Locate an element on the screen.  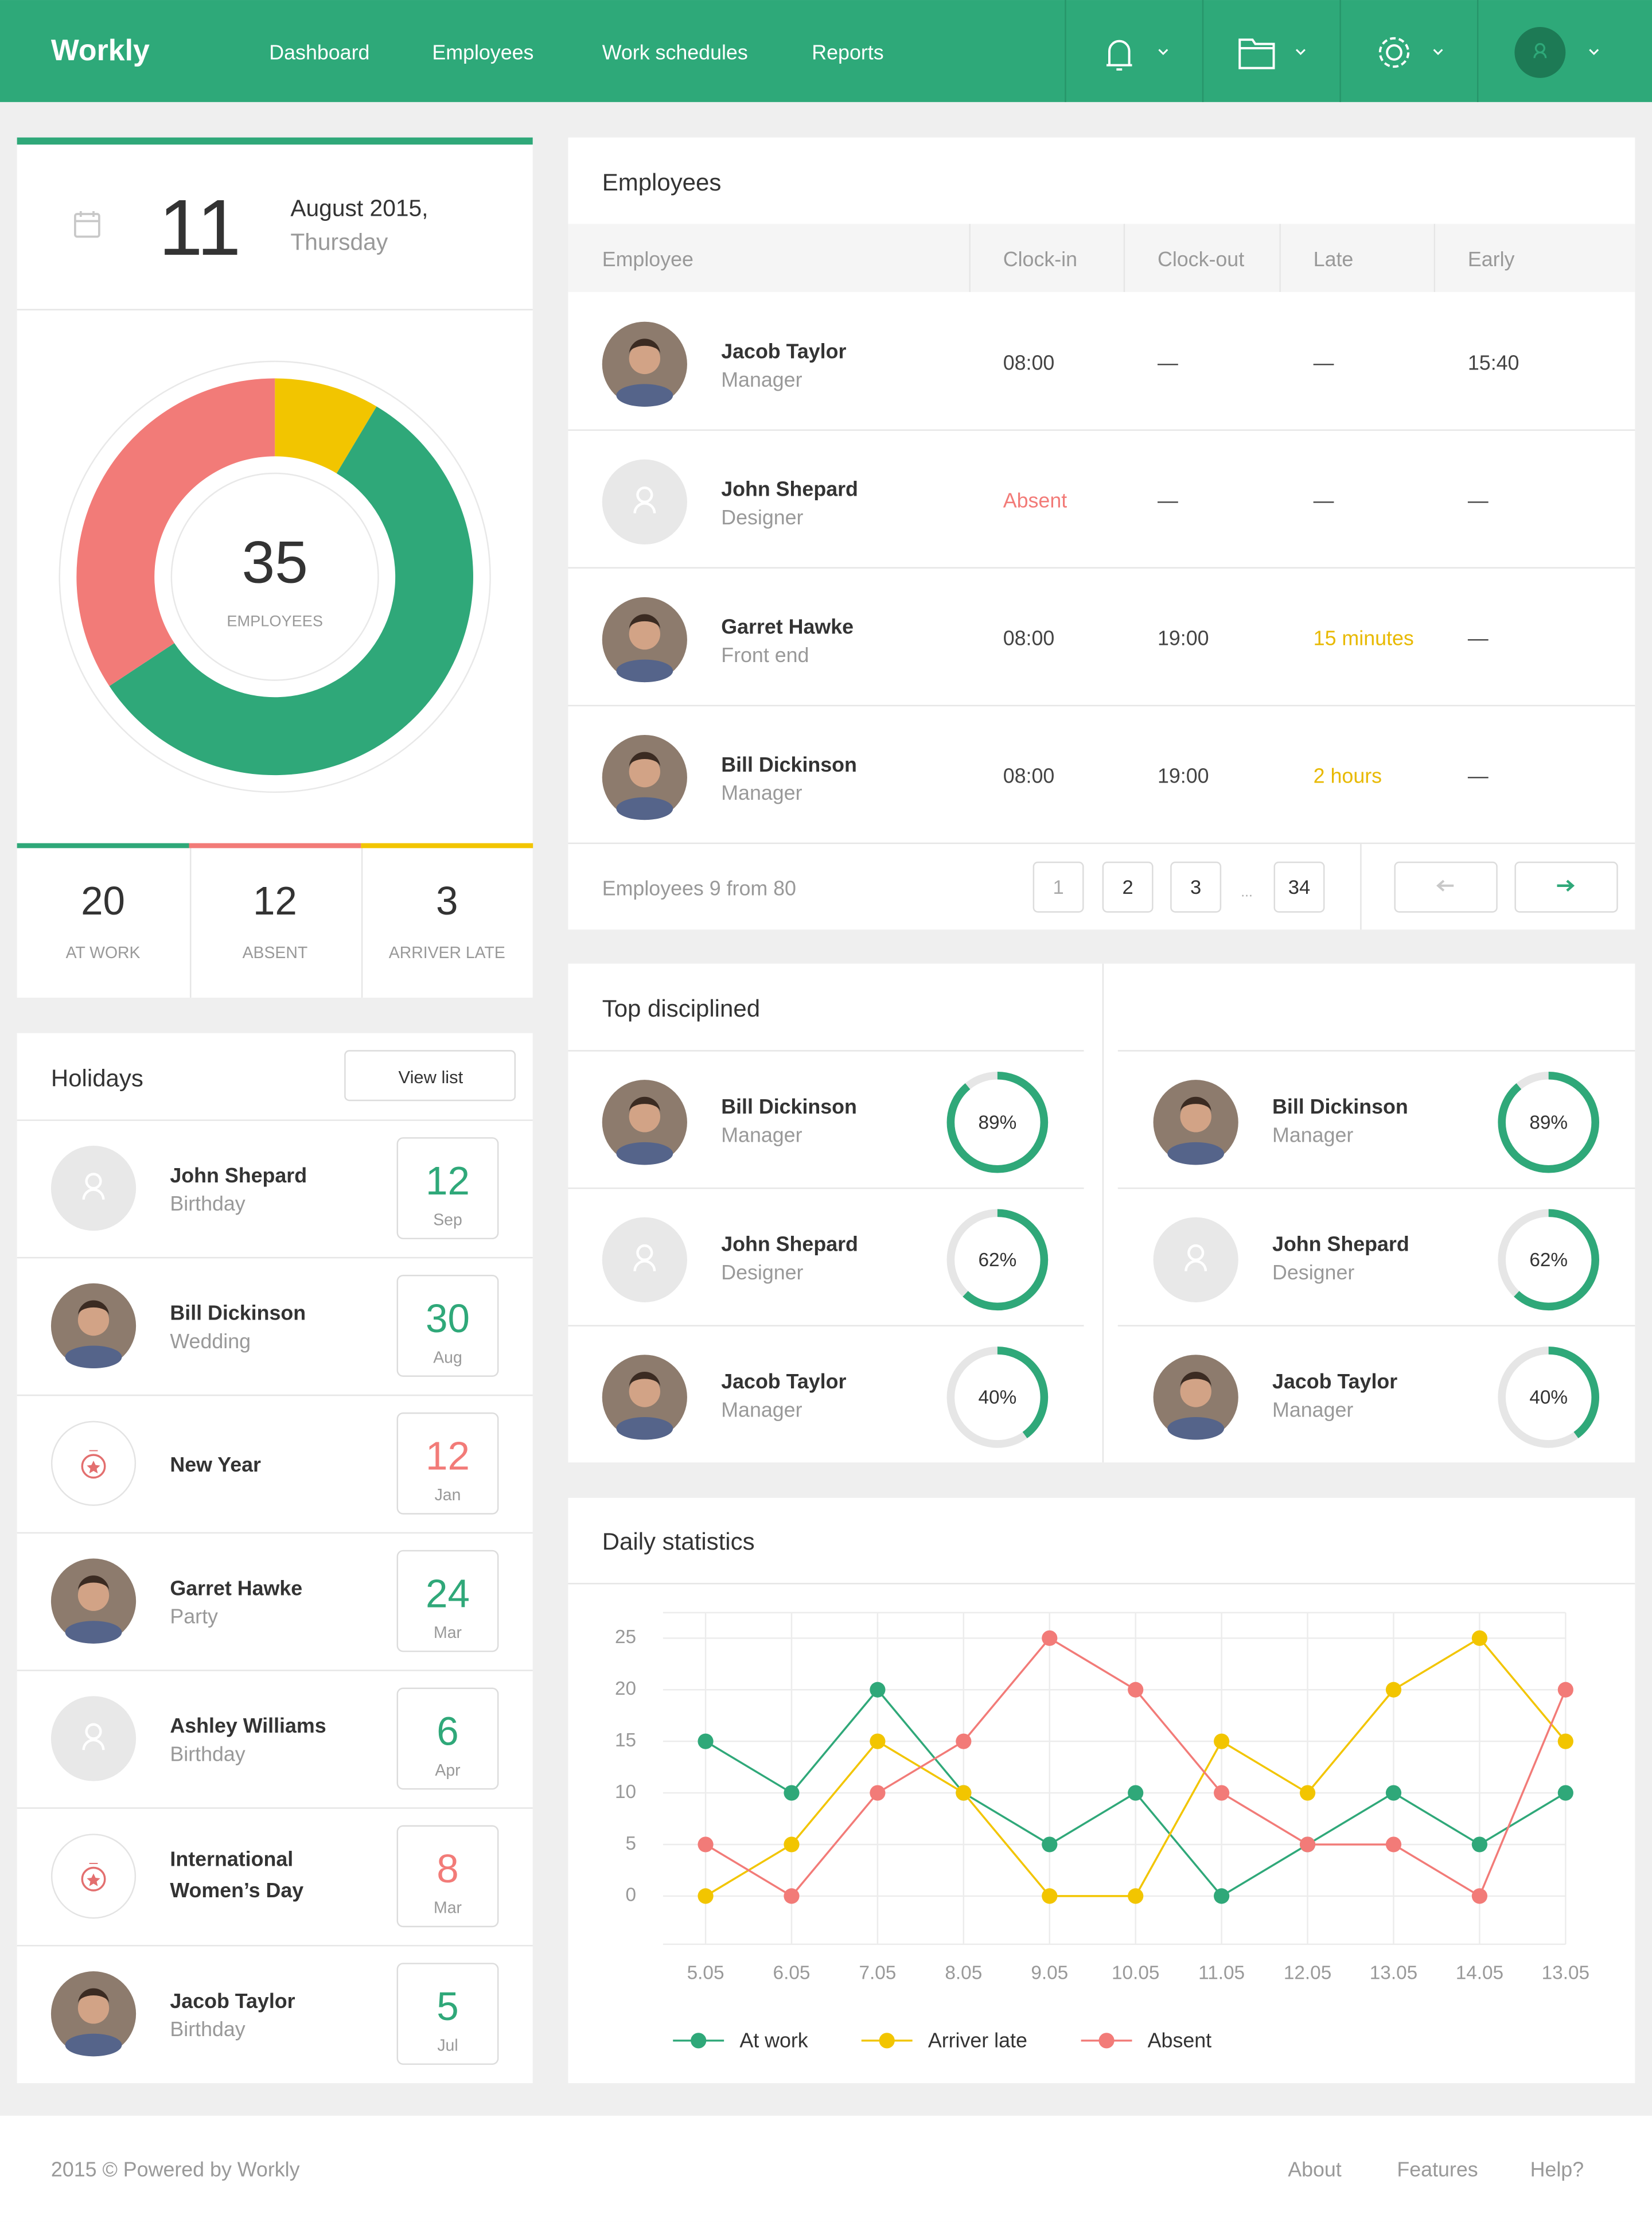
footer-link: Features is located at coordinates (1437, 2169).